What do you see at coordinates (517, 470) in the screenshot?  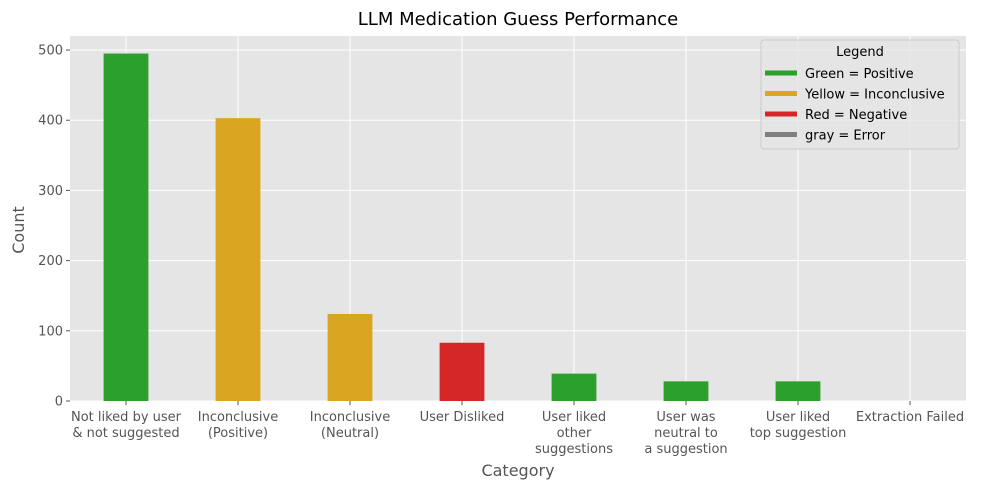 I see `x-axis-label: Category` at bounding box center [517, 470].